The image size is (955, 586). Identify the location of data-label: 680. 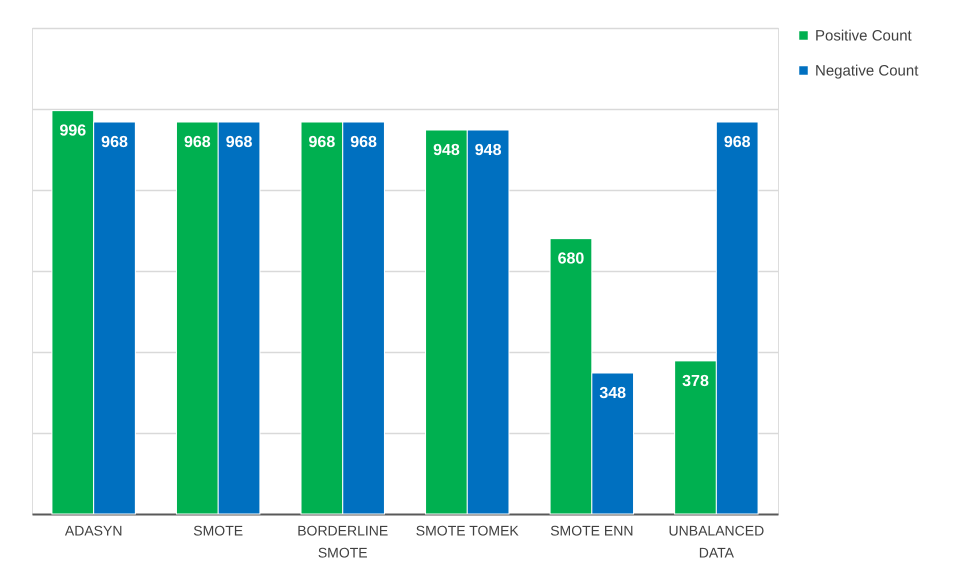
(571, 259).